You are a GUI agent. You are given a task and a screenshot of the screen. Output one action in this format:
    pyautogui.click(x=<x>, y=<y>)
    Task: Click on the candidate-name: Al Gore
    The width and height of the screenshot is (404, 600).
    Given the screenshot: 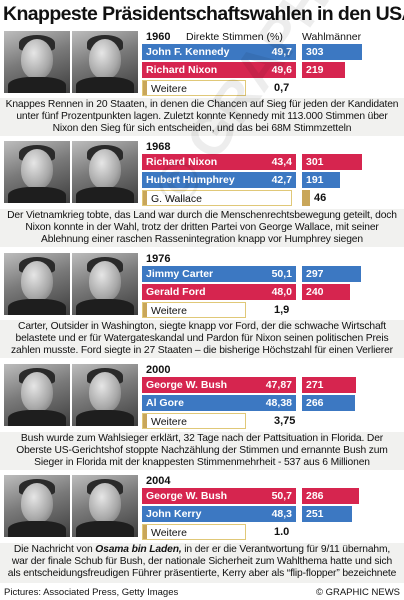 What is the action you would take?
    pyautogui.click(x=165, y=403)
    